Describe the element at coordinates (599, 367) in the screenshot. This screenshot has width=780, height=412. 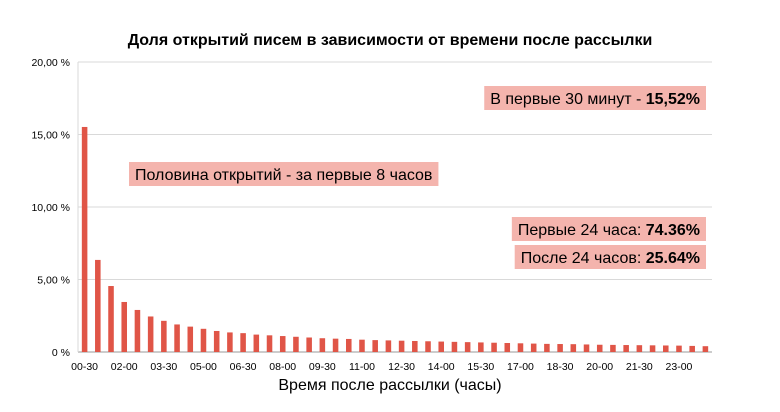
I see `x-tick-label: 20-00` at that location.